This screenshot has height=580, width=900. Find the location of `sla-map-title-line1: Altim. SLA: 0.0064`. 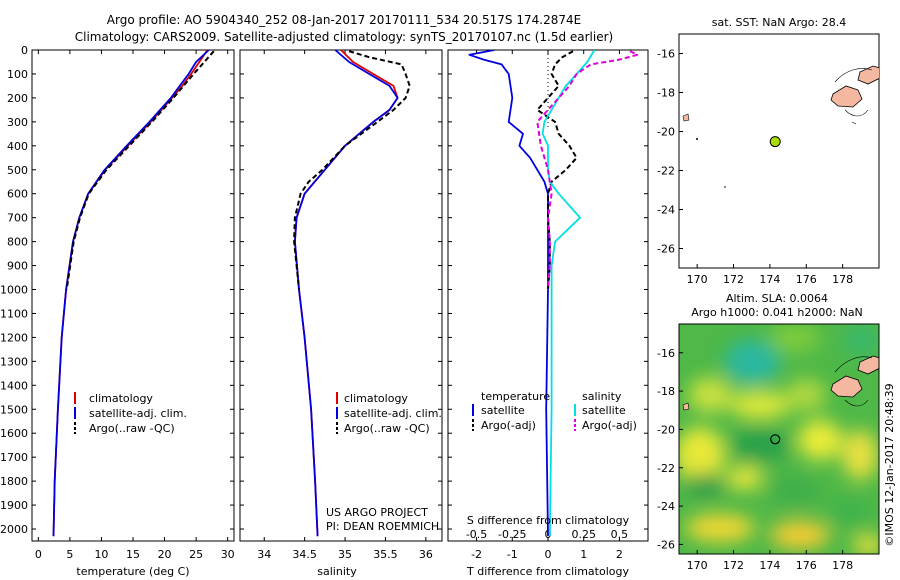

sla-map-title-line1: Altim. SLA: 0.0064 is located at coordinates (777, 298).